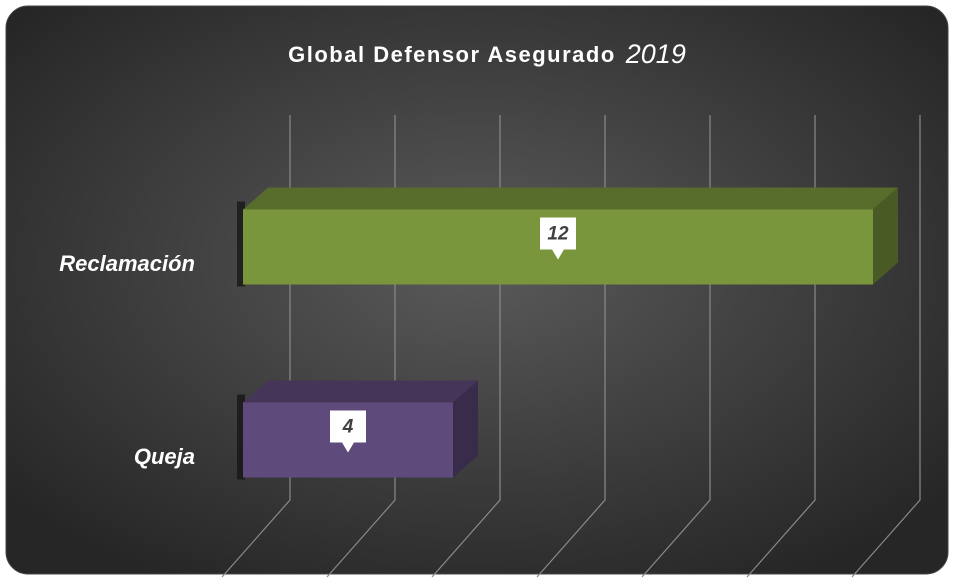 The image size is (955, 579). What do you see at coordinates (348, 427) in the screenshot?
I see `data-label: 4` at bounding box center [348, 427].